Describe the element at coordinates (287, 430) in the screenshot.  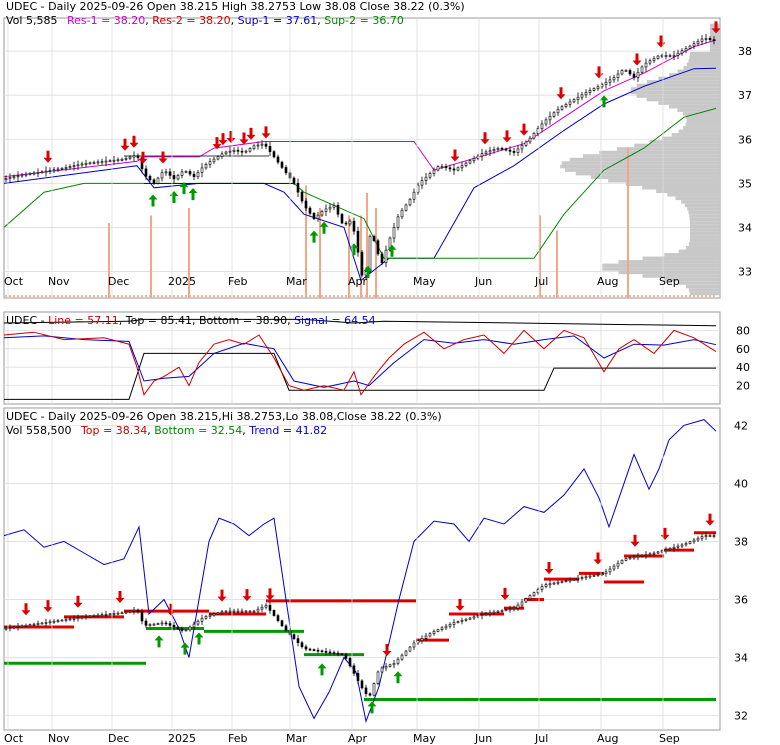
I see `p3-trend-label: Trend = 41.82` at that location.